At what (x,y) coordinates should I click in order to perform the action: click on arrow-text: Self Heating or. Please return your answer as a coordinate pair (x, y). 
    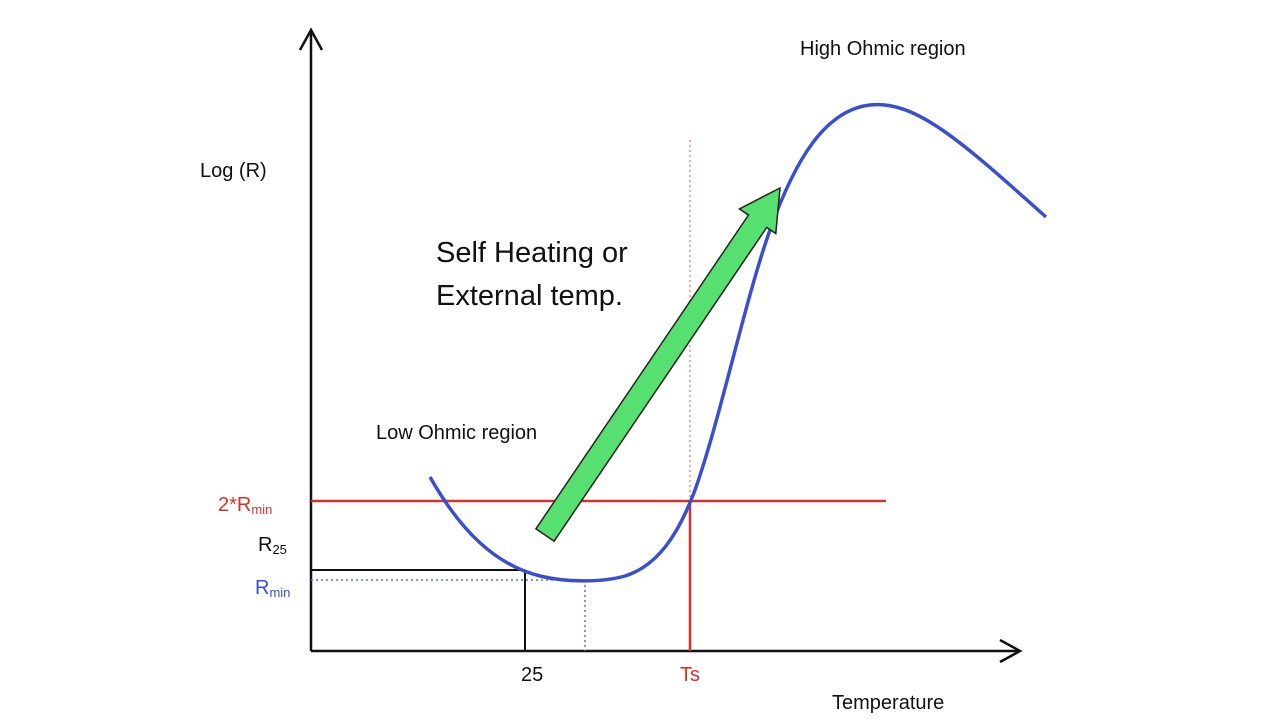
    Looking at the image, I should click on (532, 253).